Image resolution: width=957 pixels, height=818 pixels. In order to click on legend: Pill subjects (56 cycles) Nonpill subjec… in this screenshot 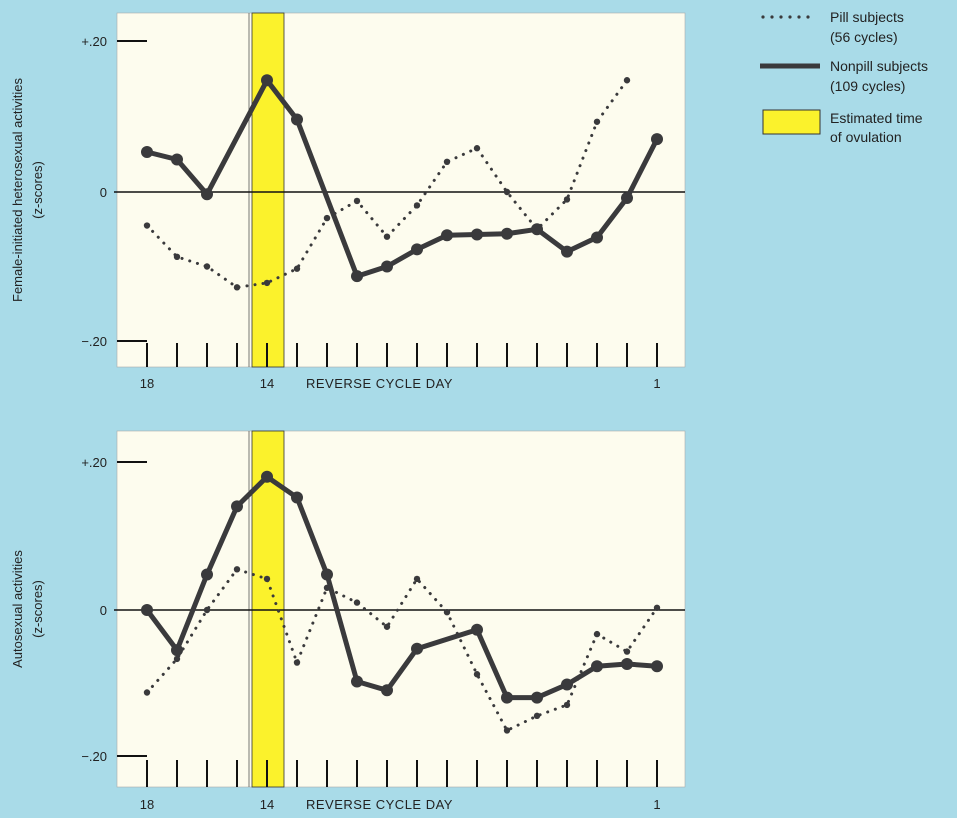, I will do `click(844, 77)`.